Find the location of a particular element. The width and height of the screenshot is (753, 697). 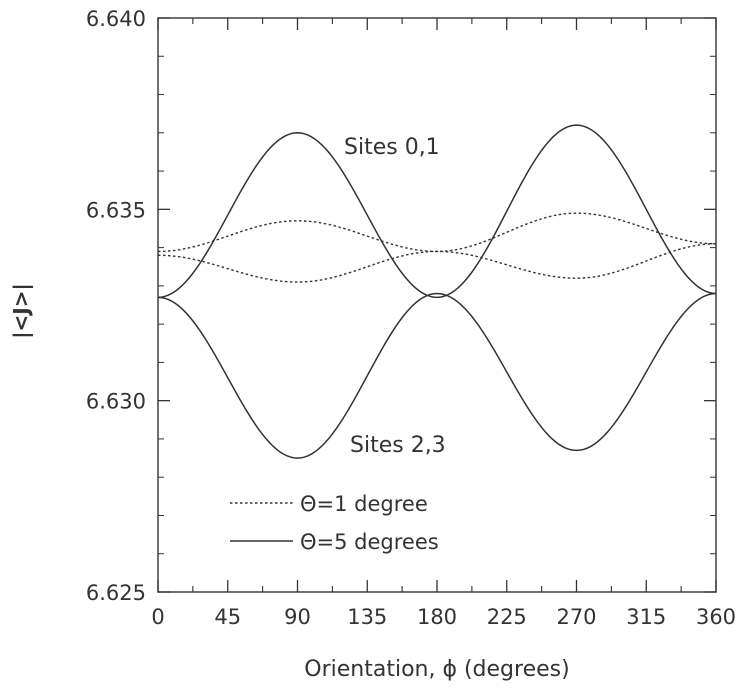

legend: Θ=1 degree Θ=5 degrees is located at coordinates (334, 523).